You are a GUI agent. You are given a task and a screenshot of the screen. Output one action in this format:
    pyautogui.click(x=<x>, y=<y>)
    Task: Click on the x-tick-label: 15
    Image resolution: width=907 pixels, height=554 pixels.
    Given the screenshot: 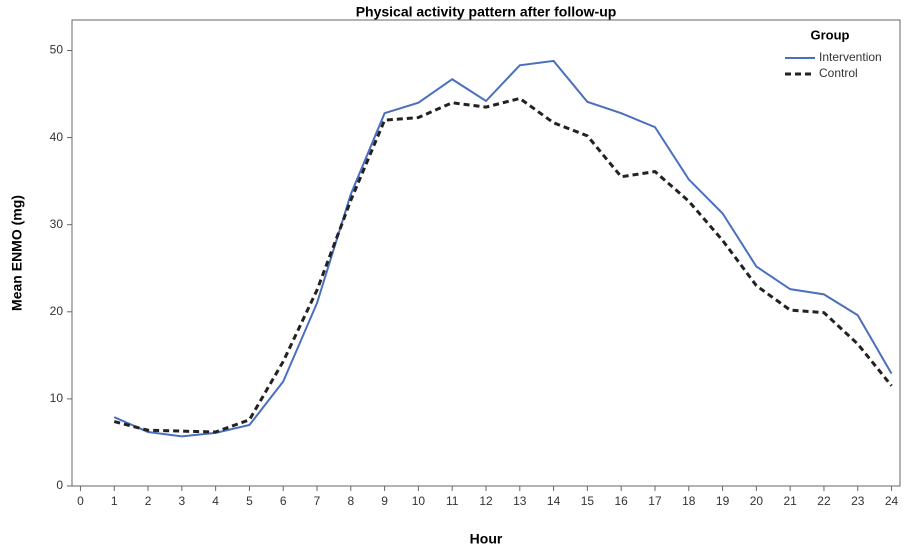 What is the action you would take?
    pyautogui.click(x=588, y=501)
    